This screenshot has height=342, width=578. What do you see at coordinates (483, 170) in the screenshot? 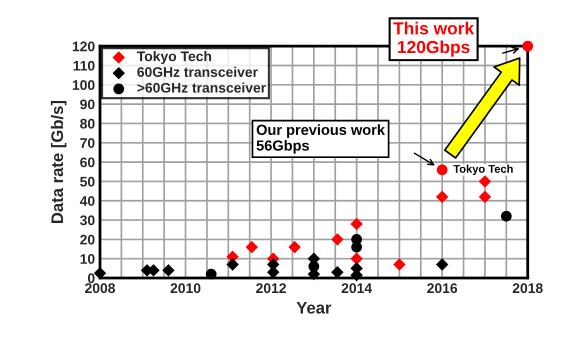
I see `annotation: Tokyo Tech` at bounding box center [483, 170].